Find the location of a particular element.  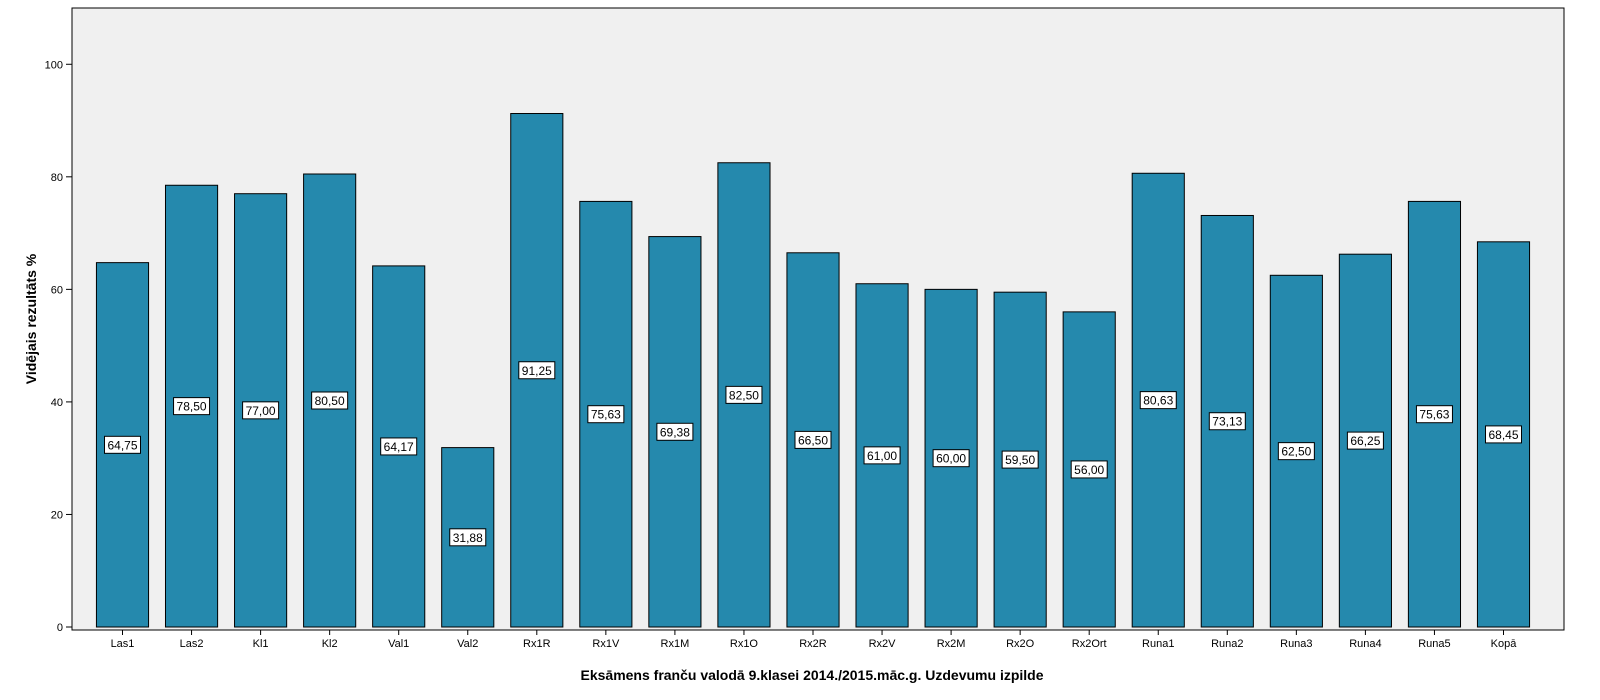

x-tick-label: Runa3 is located at coordinates (1296, 644).